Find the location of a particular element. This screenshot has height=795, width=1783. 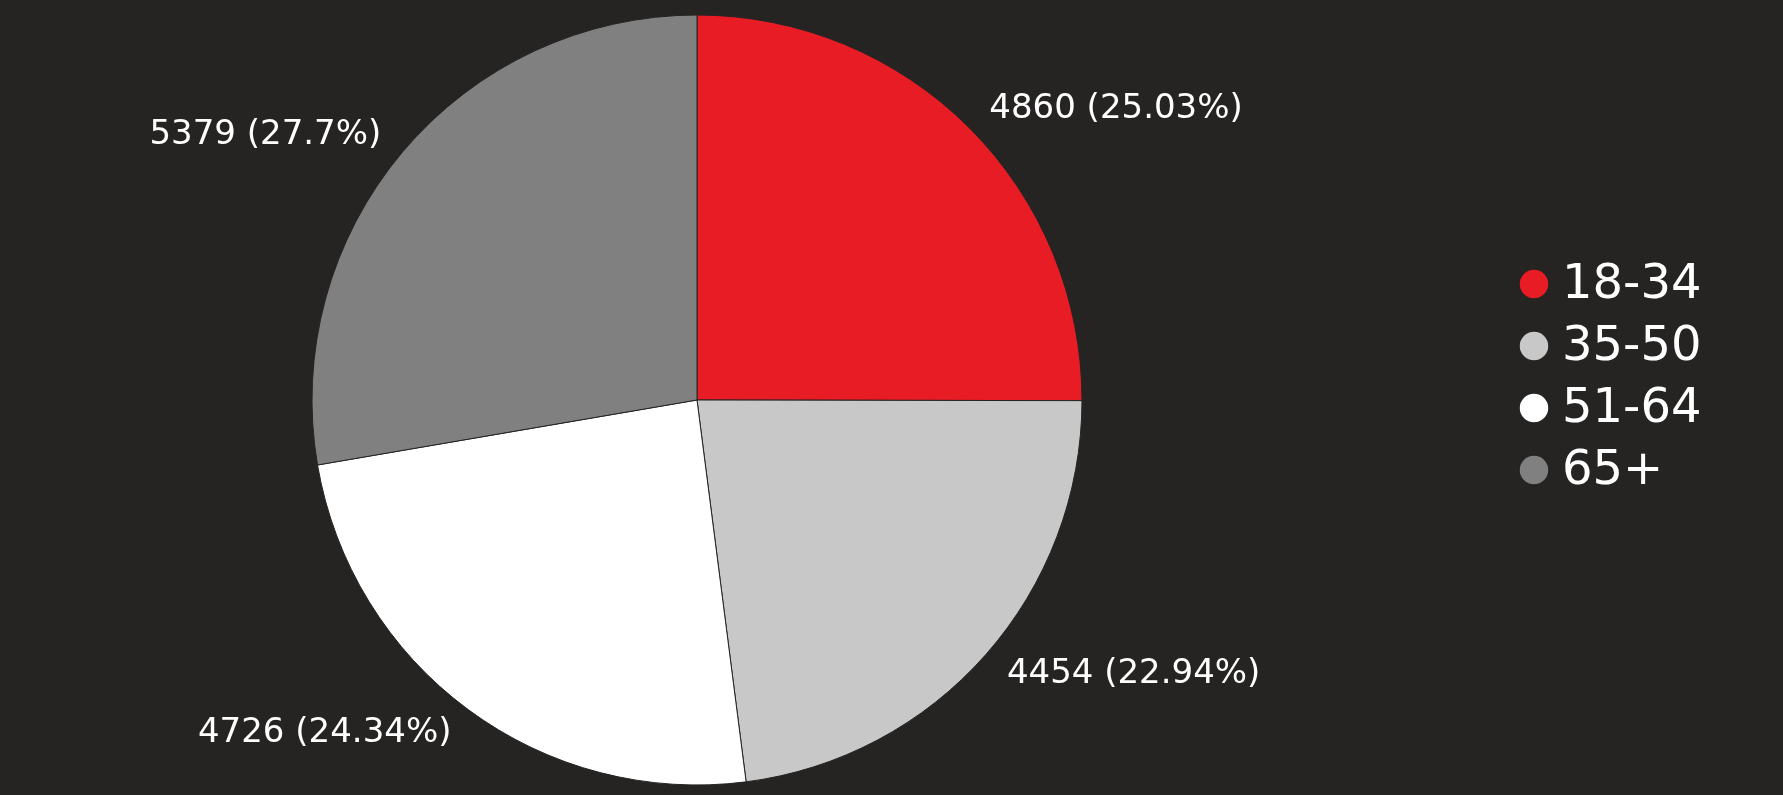

legend-label: 65+ is located at coordinates (1613, 467).